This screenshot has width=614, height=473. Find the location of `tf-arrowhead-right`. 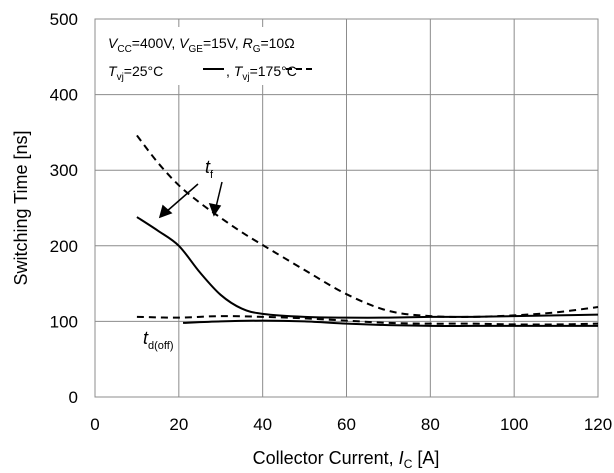

tf-arrowhead-right is located at coordinates (215, 210).